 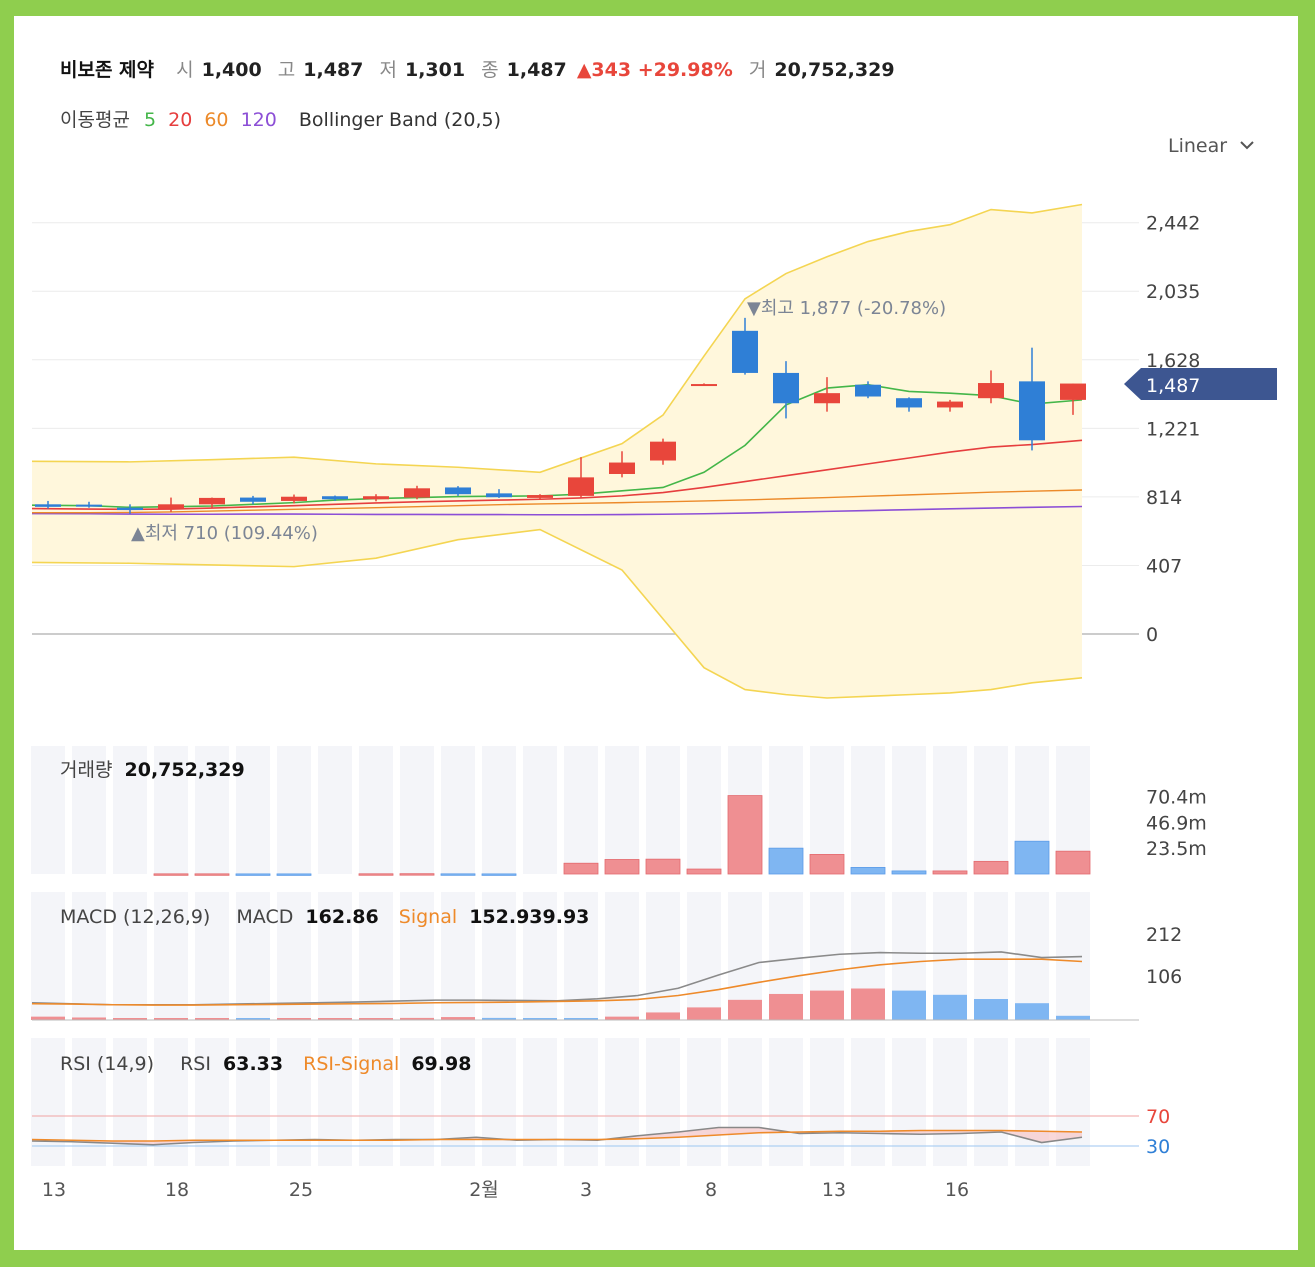 What do you see at coordinates (301, 1190) in the screenshot?
I see `x-tick-label: 25` at bounding box center [301, 1190].